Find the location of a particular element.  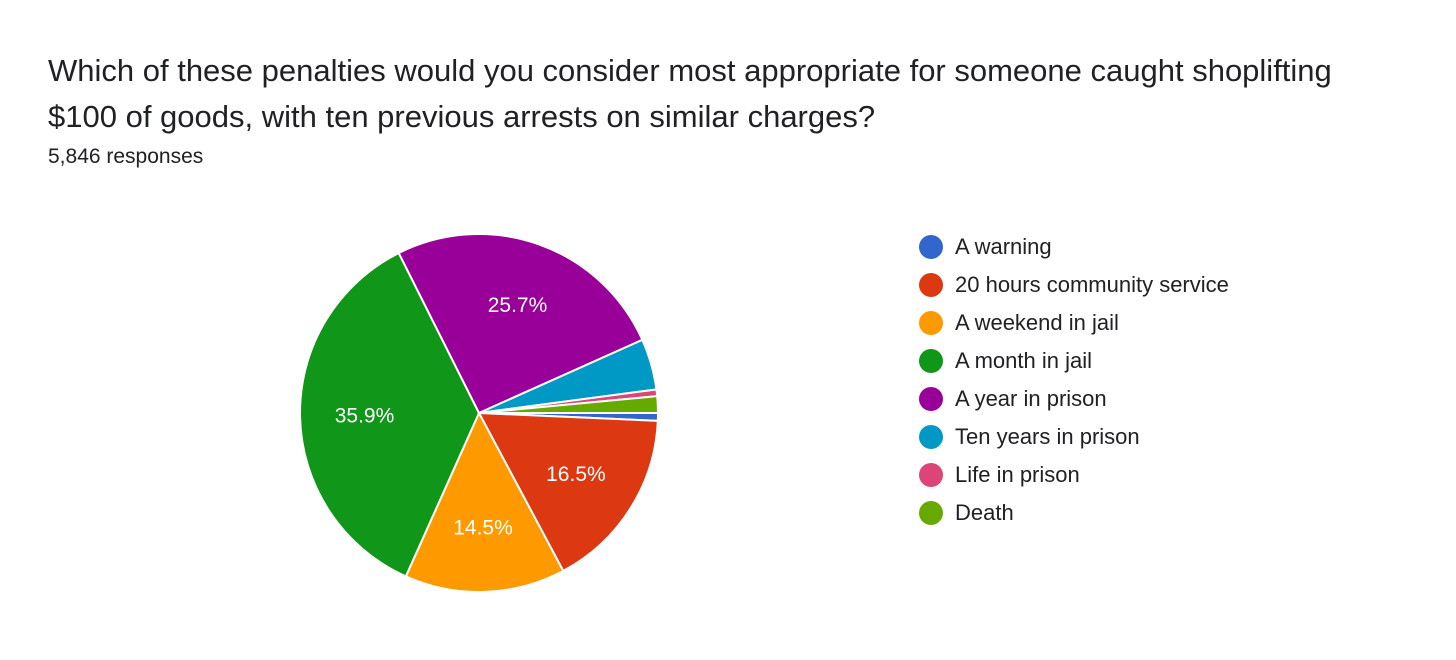

legend-item-death: Death is located at coordinates (1074, 513).